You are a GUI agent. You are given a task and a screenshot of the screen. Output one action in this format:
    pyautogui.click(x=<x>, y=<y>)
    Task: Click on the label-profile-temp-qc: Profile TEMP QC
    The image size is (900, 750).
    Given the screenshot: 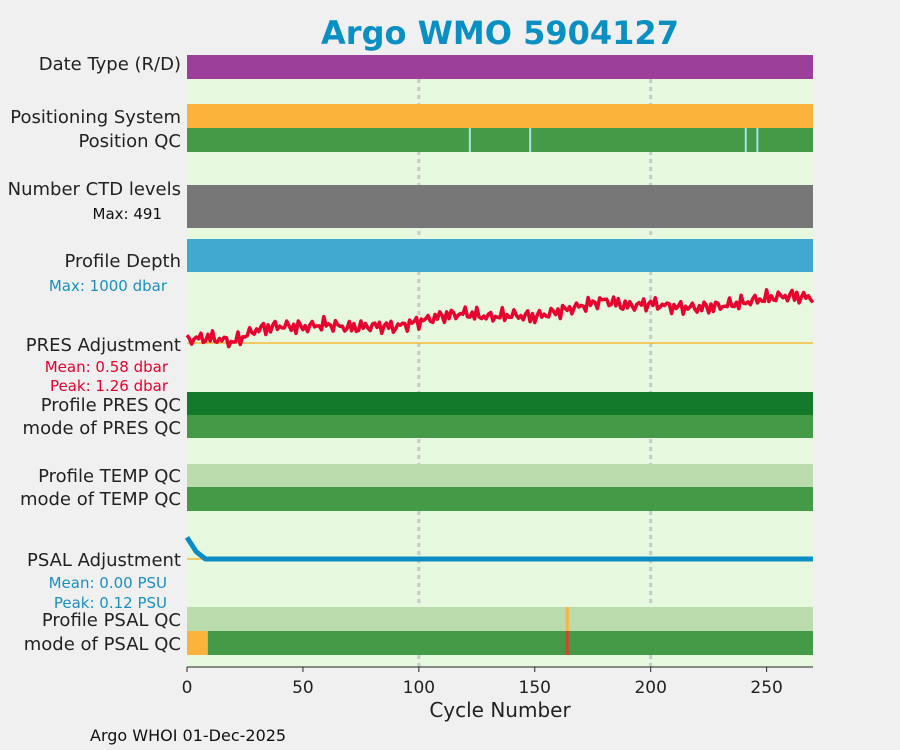 What is the action you would take?
    pyautogui.click(x=109, y=476)
    